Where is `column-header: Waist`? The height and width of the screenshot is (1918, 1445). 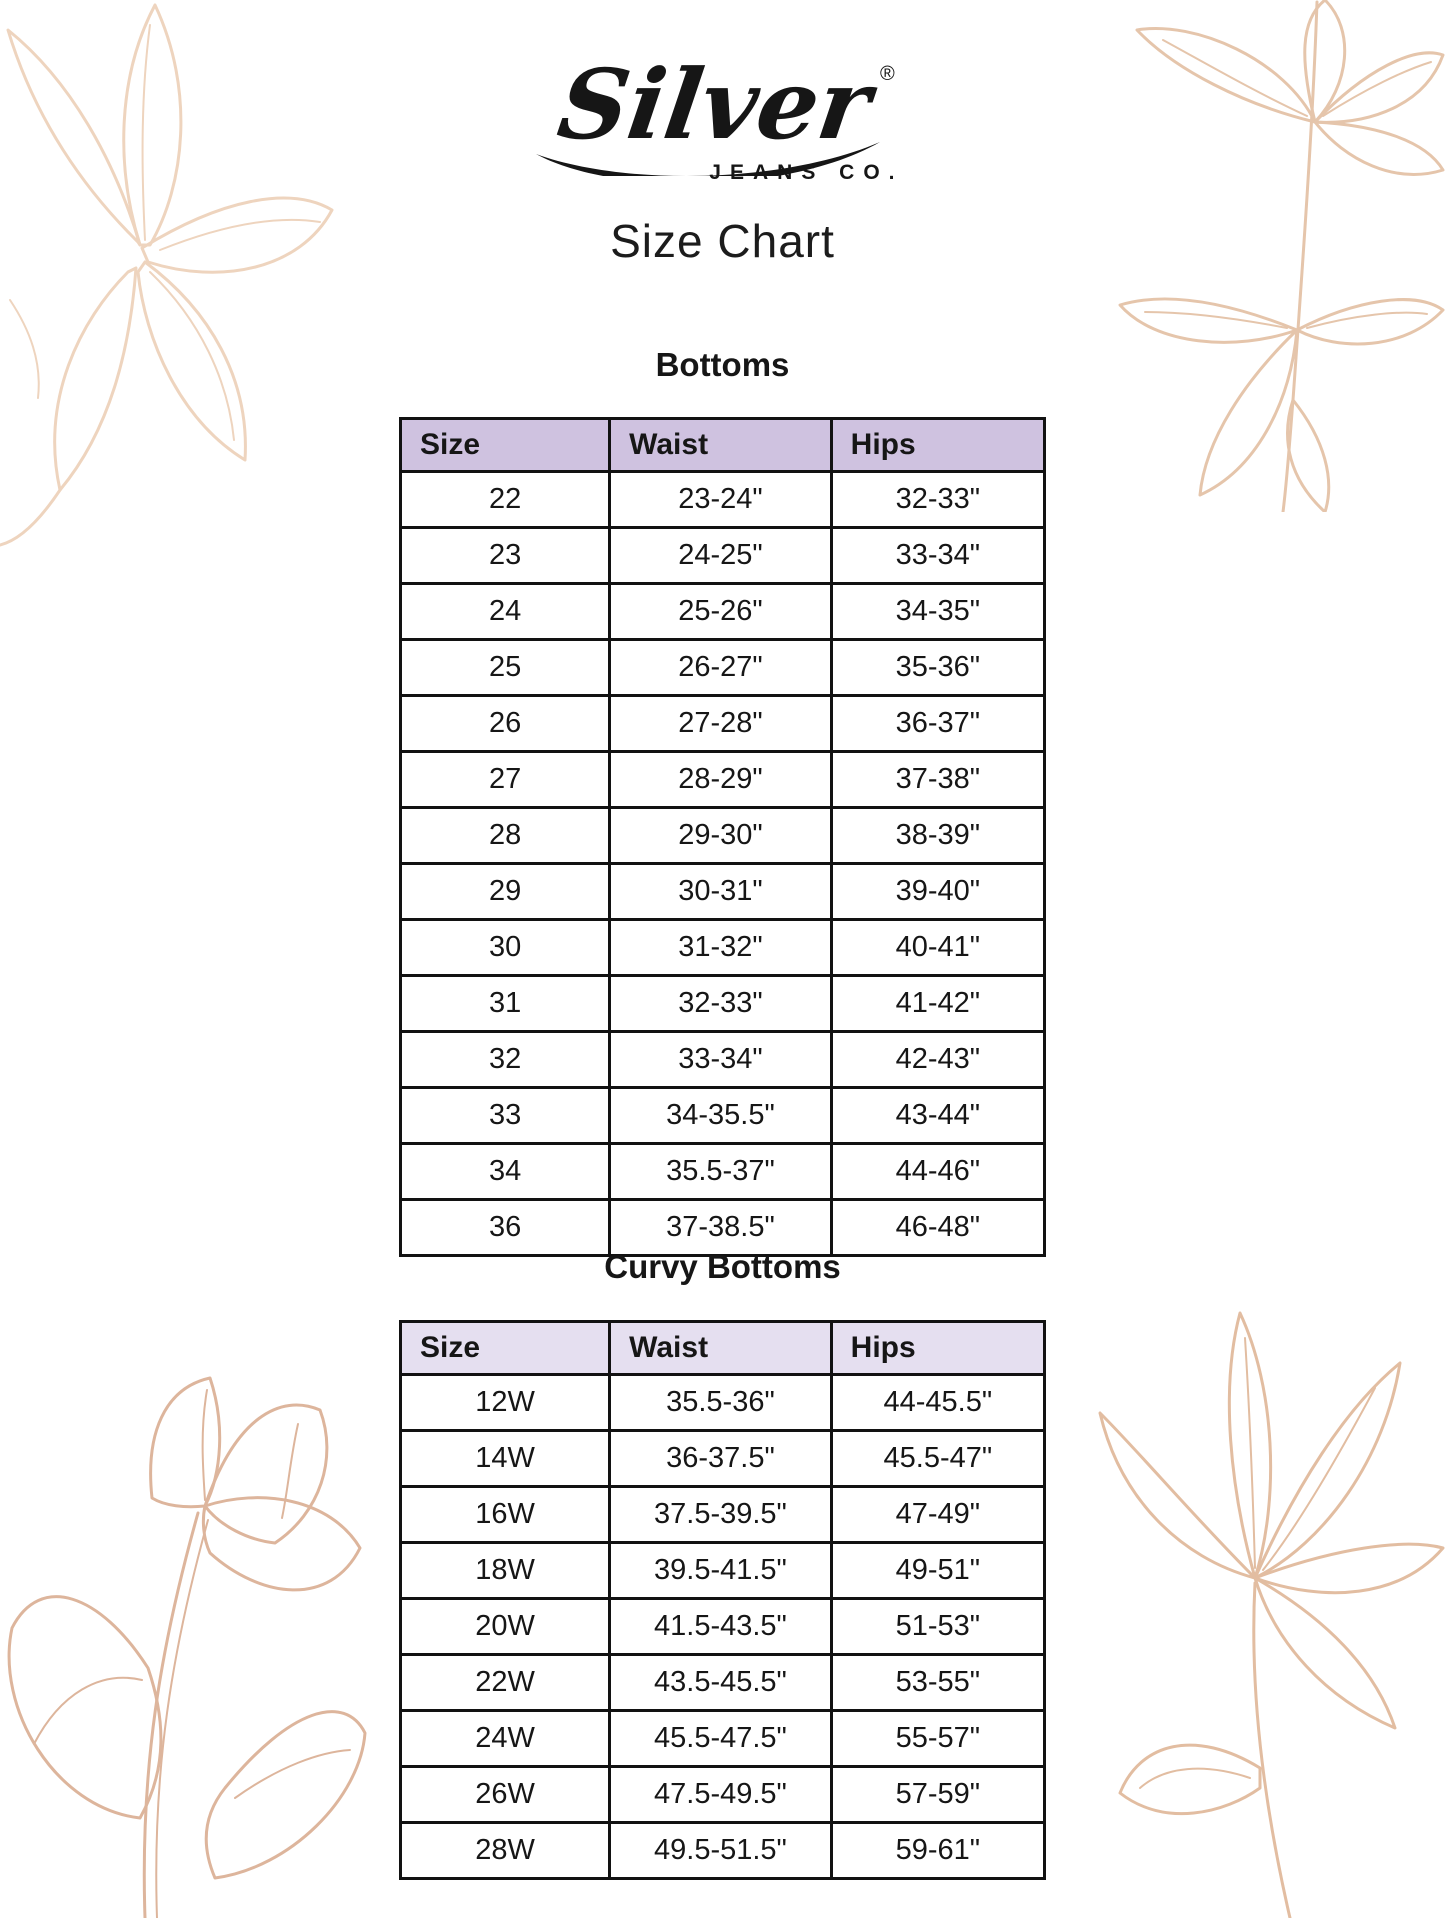
column-header: Waist is located at coordinates (720, 445).